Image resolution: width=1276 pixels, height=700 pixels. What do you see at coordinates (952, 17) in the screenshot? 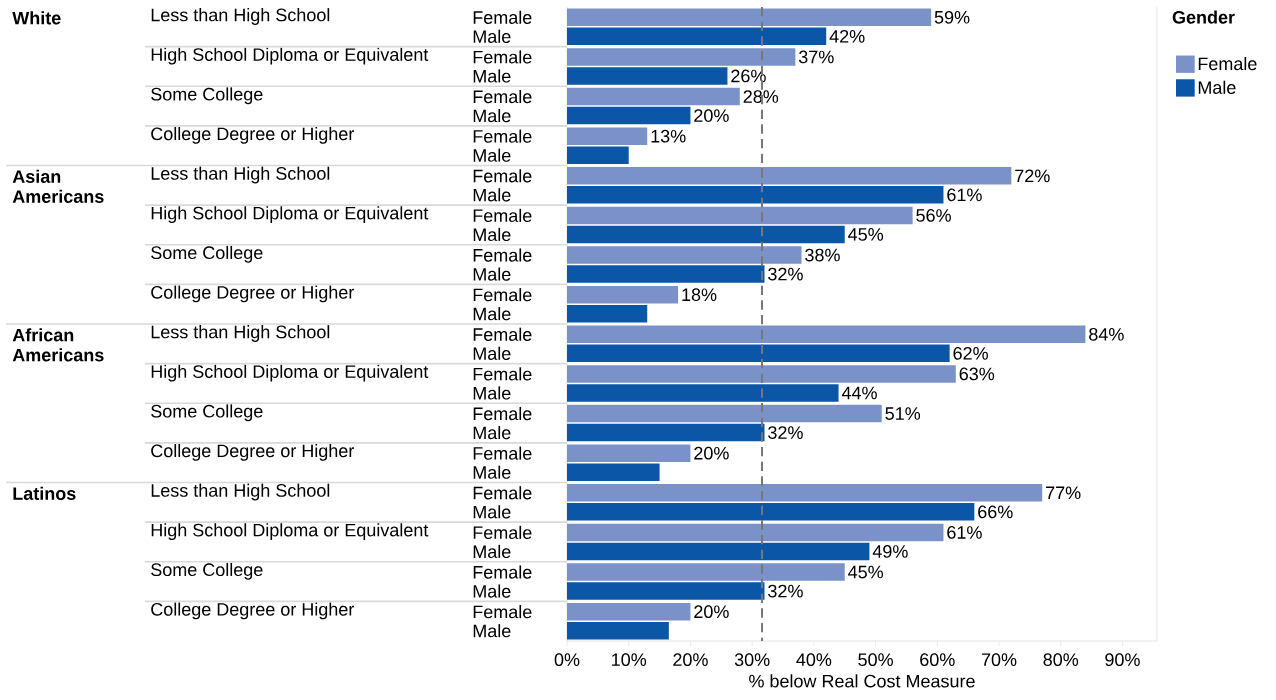
I see `data-label: 59%` at bounding box center [952, 17].